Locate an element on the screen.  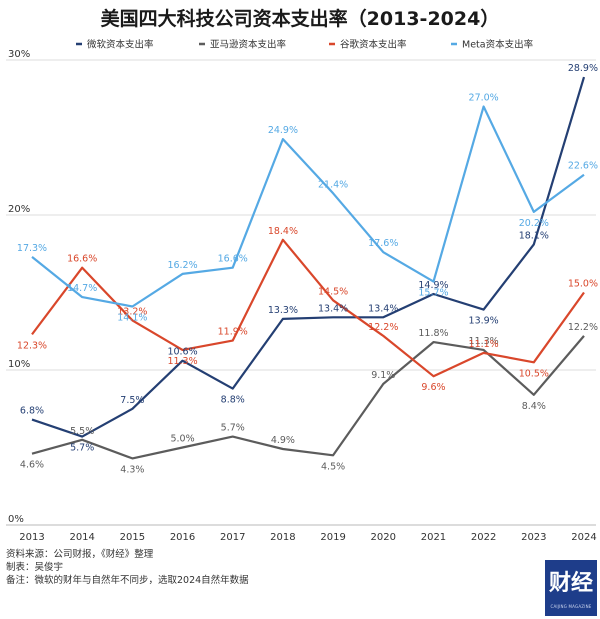
data-label: 5.5% is located at coordinates (82, 431).